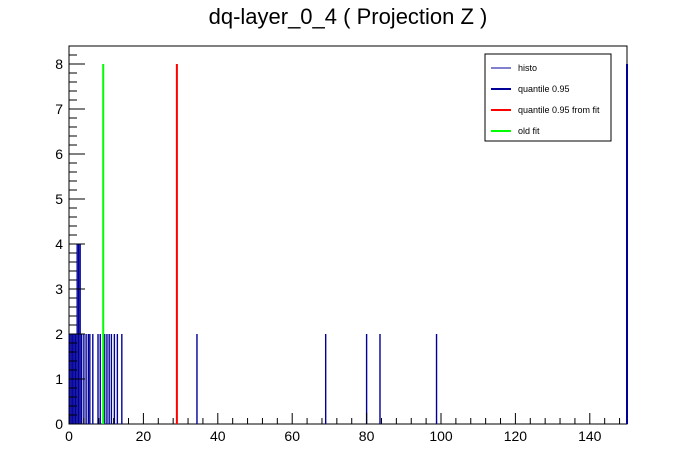  I want to click on y-tick-label: 7, so click(59, 109).